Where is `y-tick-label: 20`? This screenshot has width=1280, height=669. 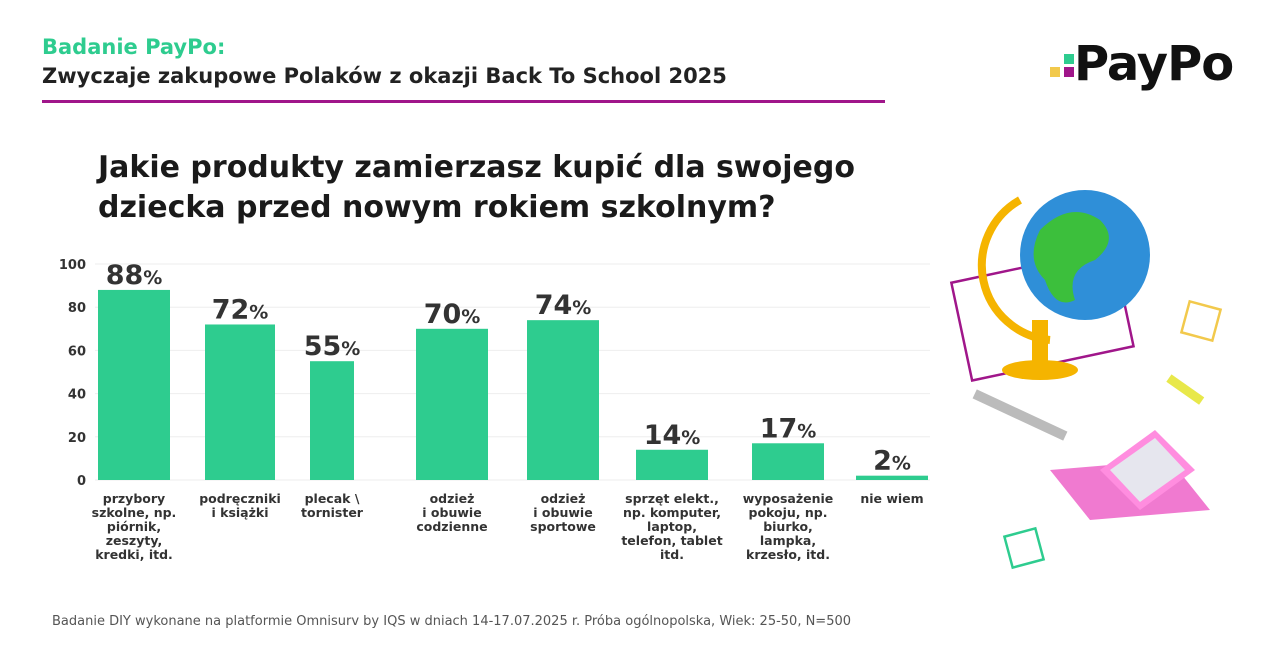
y-tick-label: 20 is located at coordinates (77, 438).